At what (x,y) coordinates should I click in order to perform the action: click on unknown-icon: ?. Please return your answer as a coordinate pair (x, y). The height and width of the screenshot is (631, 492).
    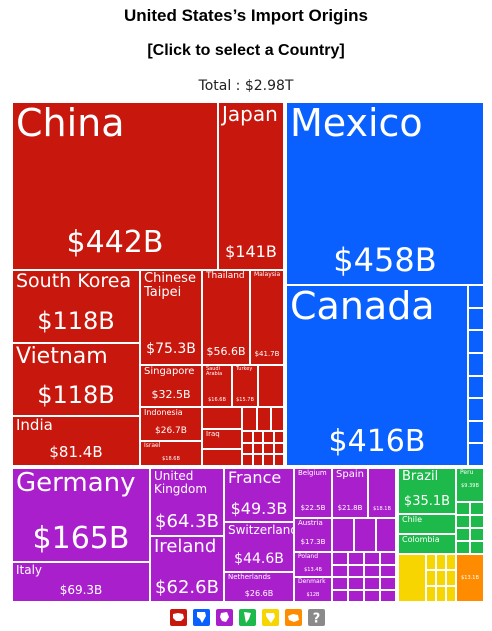
    Looking at the image, I should click on (316, 617).